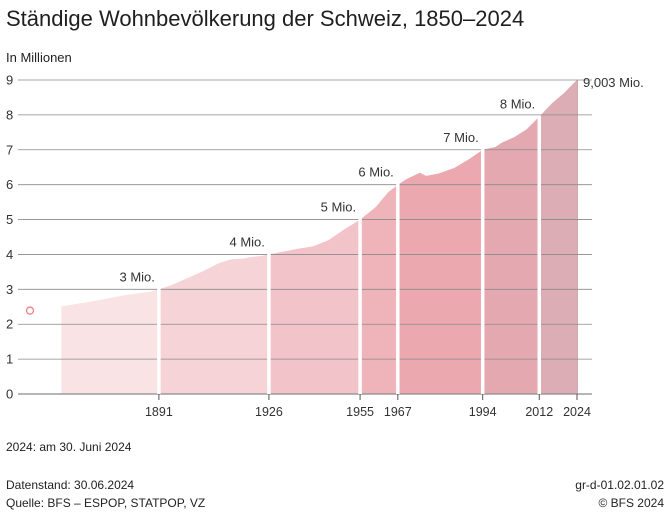  Describe the element at coordinates (39, 57) in the screenshot. I see `unit-label: In Millionen` at that location.